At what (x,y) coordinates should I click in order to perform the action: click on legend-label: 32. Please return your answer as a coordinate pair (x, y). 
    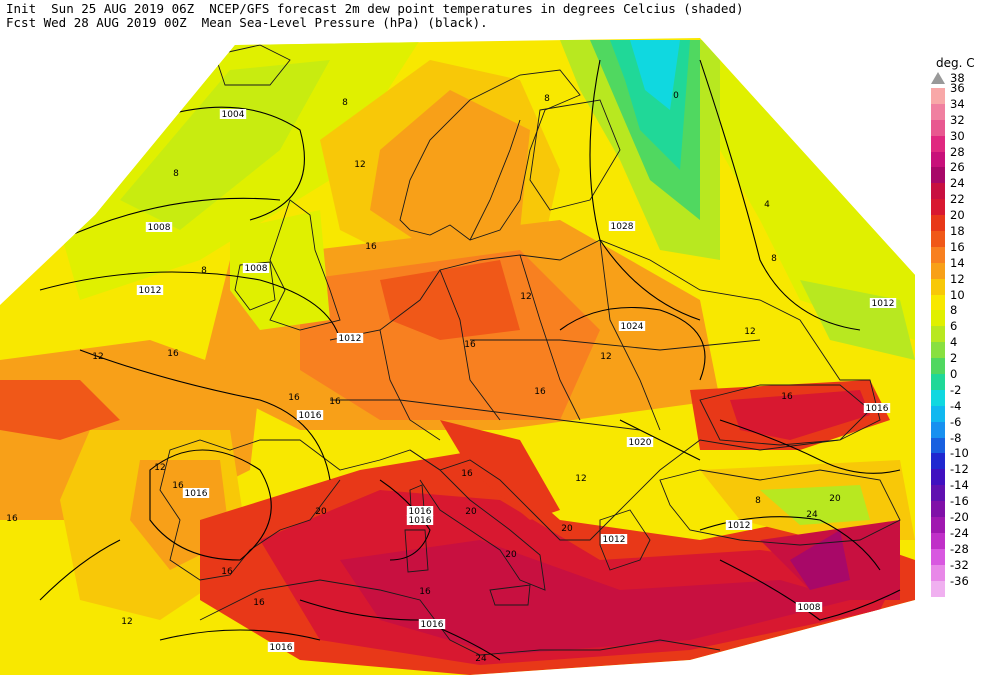
    Looking at the image, I should click on (957, 119).